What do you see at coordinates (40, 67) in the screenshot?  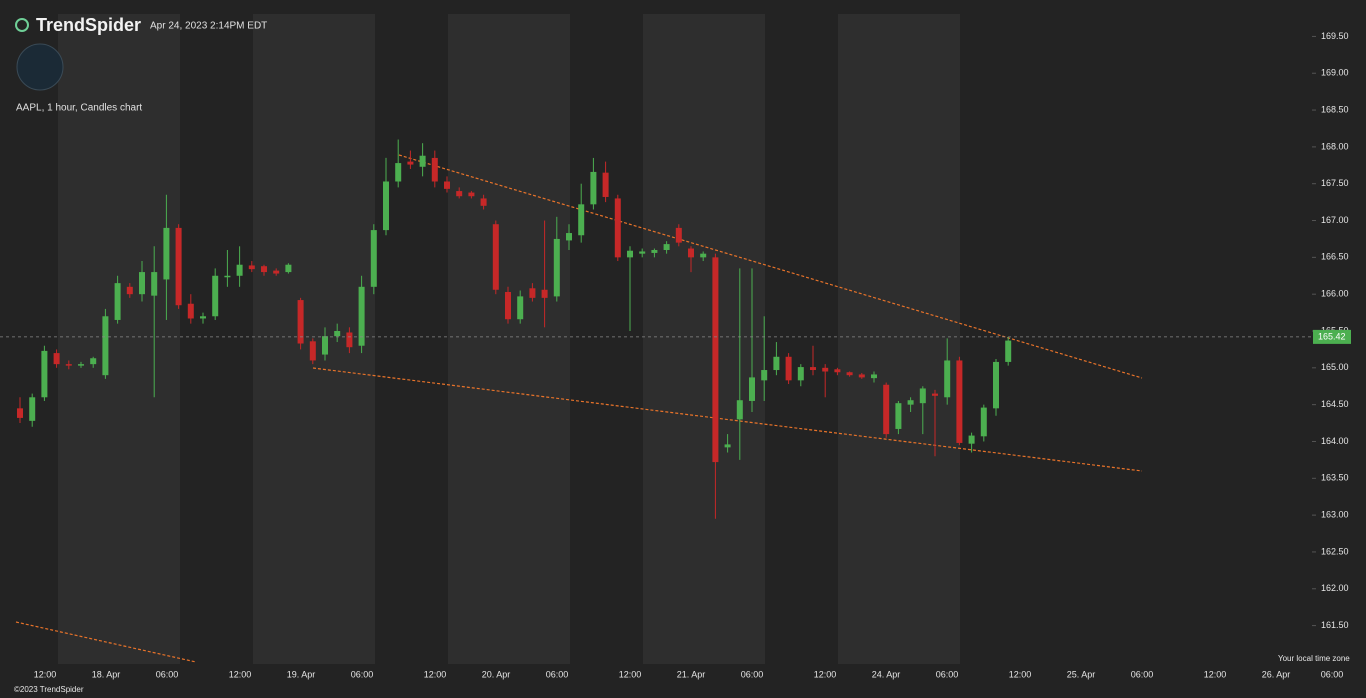 I see `avatar-badge` at bounding box center [40, 67].